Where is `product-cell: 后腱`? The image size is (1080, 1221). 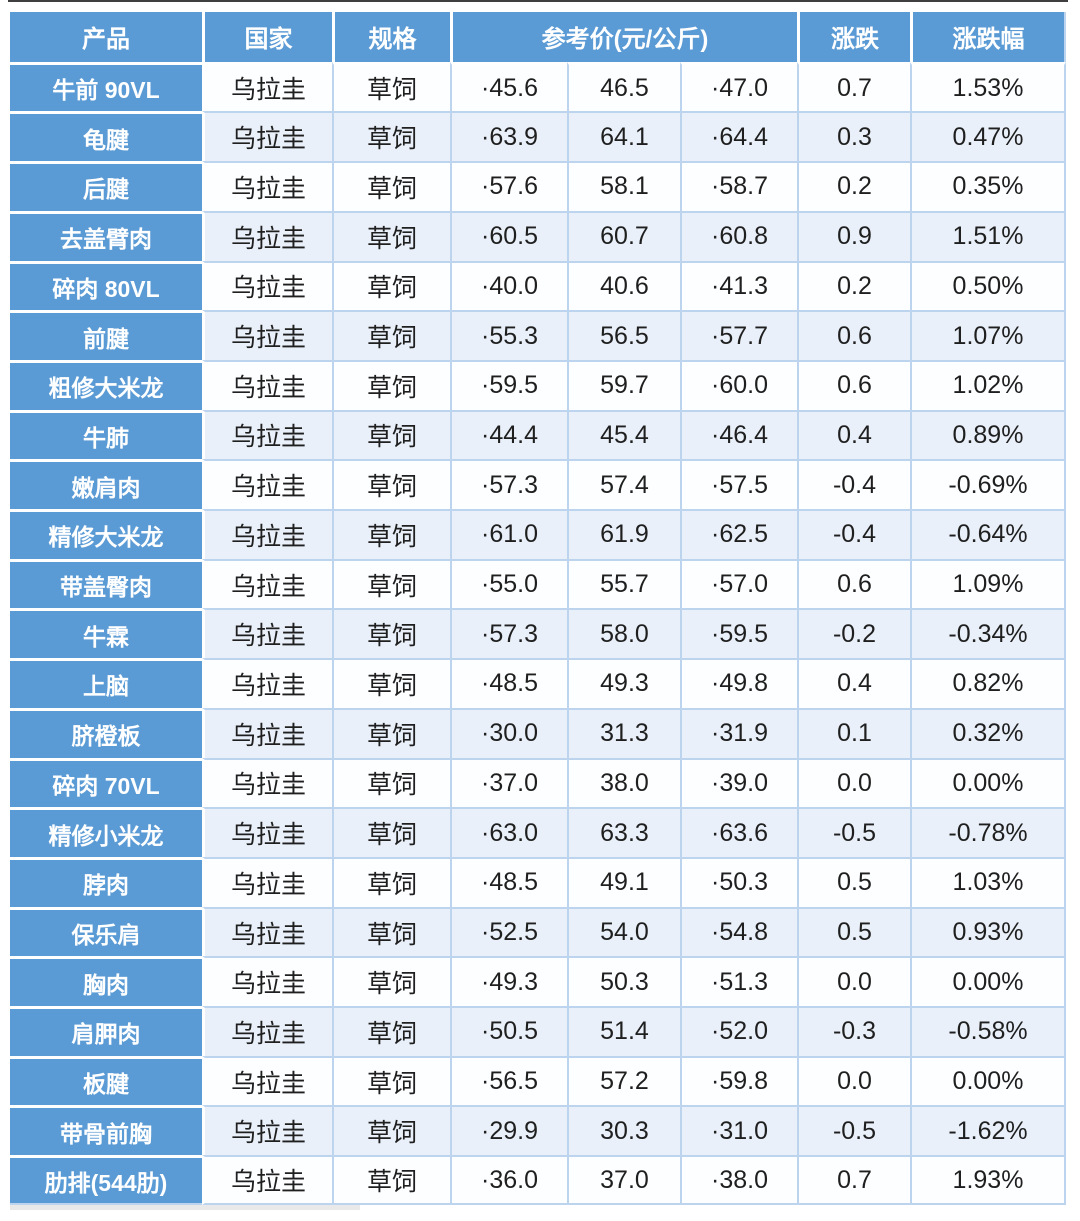
product-cell: 后腱 is located at coordinates (106, 186).